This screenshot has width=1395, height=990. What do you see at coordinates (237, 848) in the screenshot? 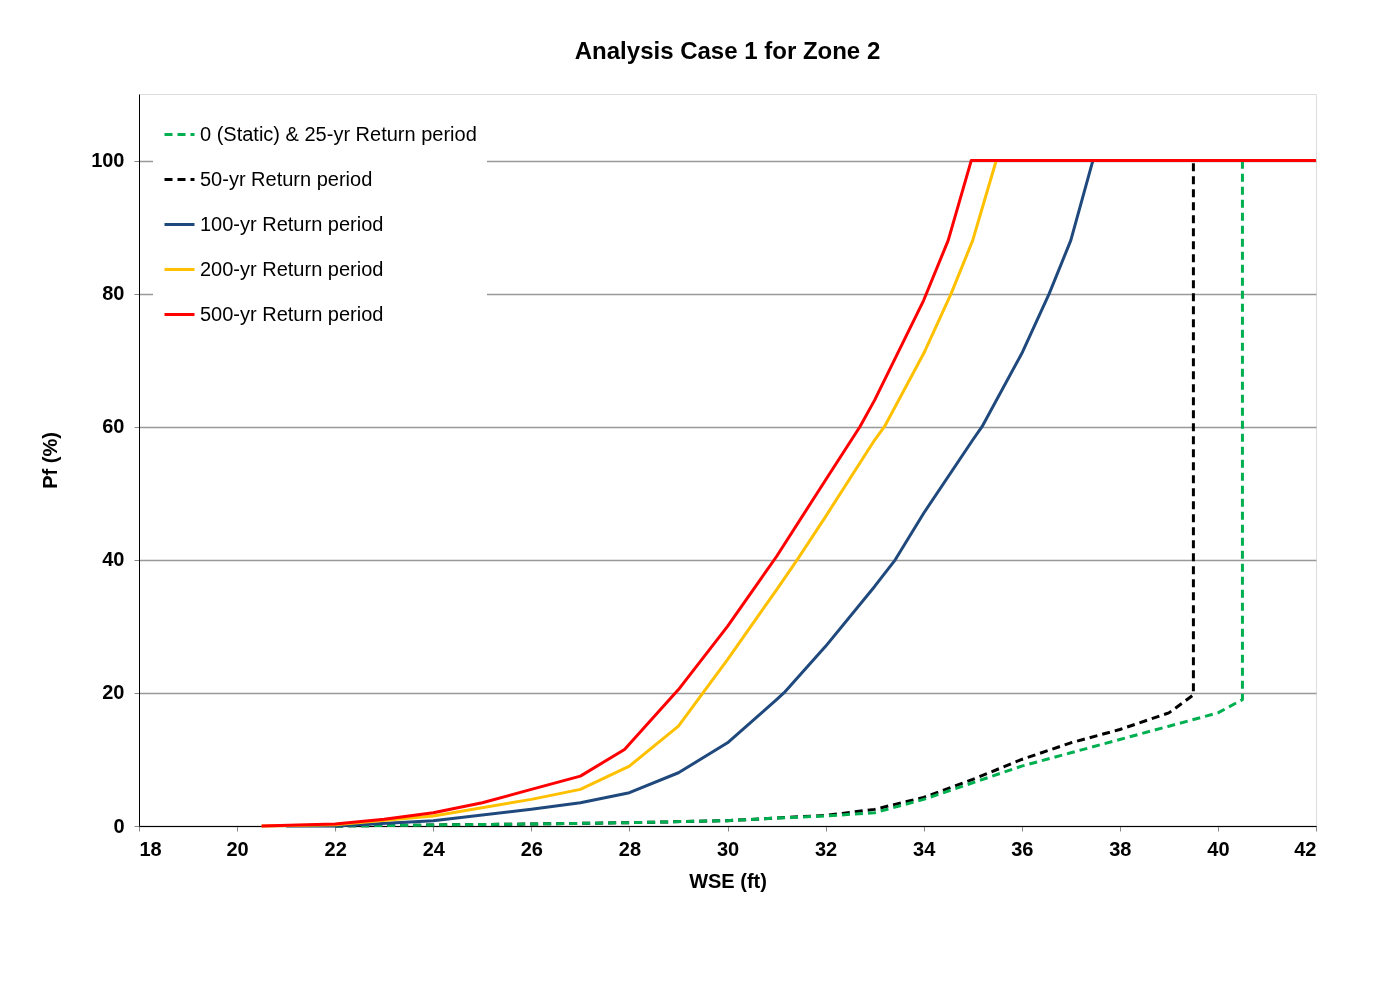
I see `x-tick-label: 20` at bounding box center [237, 848].